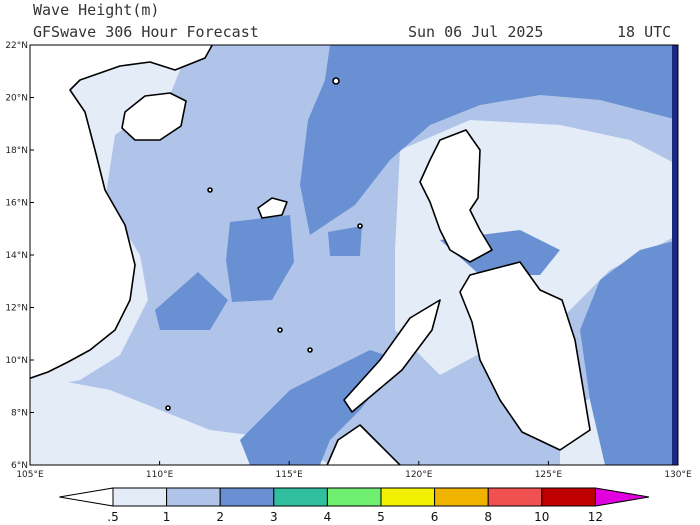 This screenshot has width=700, height=525. Describe the element at coordinates (435, 517) in the screenshot. I see `colorbar-label: 6` at that location.